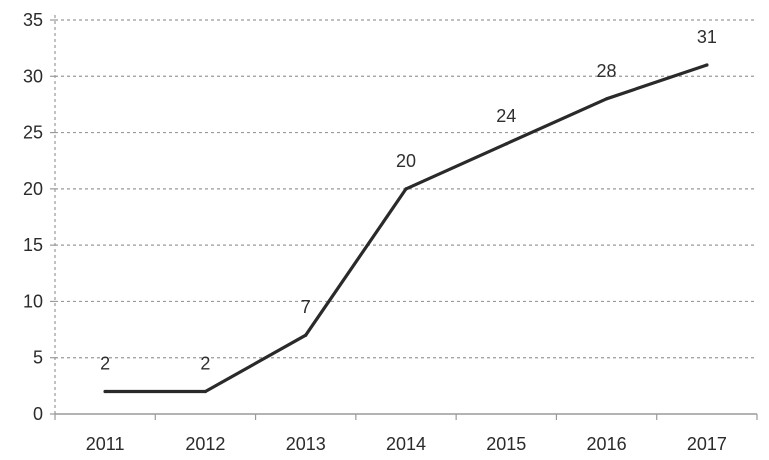  I want to click on data-label-2015: 24, so click(506, 116).